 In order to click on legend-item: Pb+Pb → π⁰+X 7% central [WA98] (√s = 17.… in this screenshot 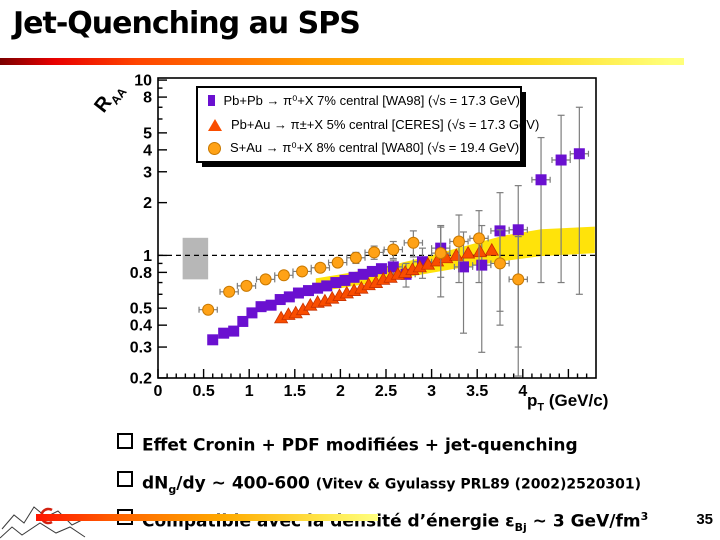, I will do `click(364, 101)`.